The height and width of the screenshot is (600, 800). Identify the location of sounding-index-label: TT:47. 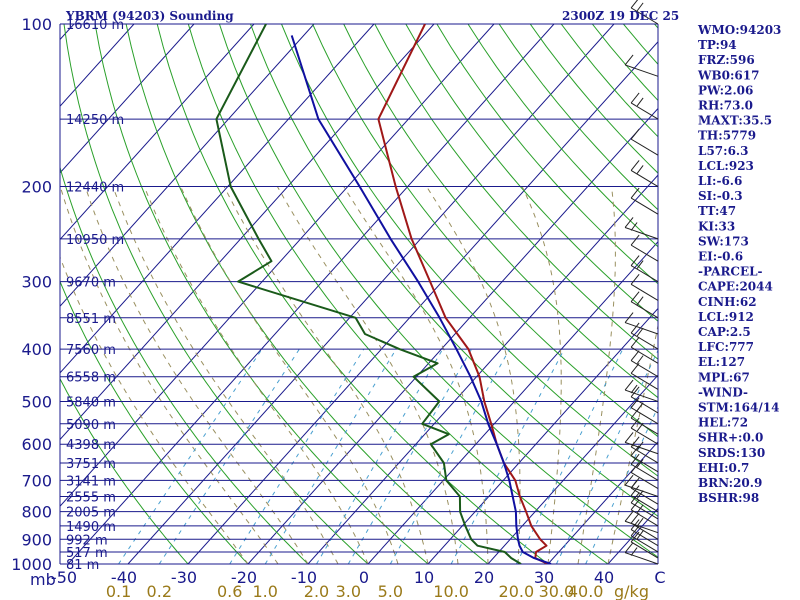
(717, 211).